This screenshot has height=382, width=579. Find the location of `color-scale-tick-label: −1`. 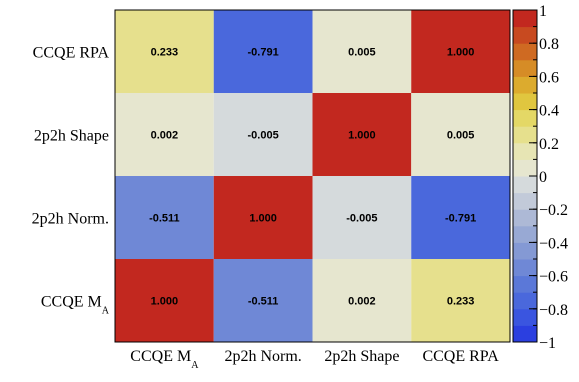

color-scale-tick-label: −1 is located at coordinates (547, 343).